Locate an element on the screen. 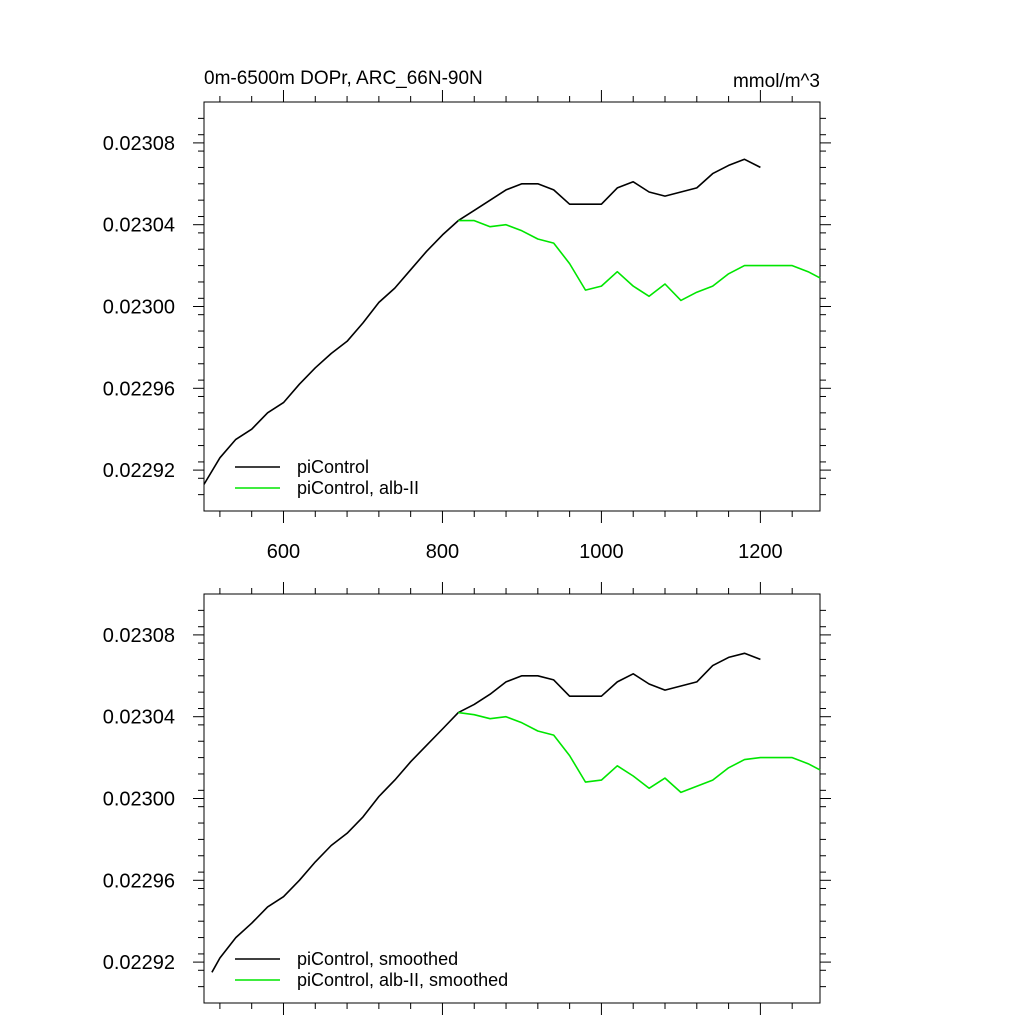  chart-units: mmol/m^3 is located at coordinates (776, 81).